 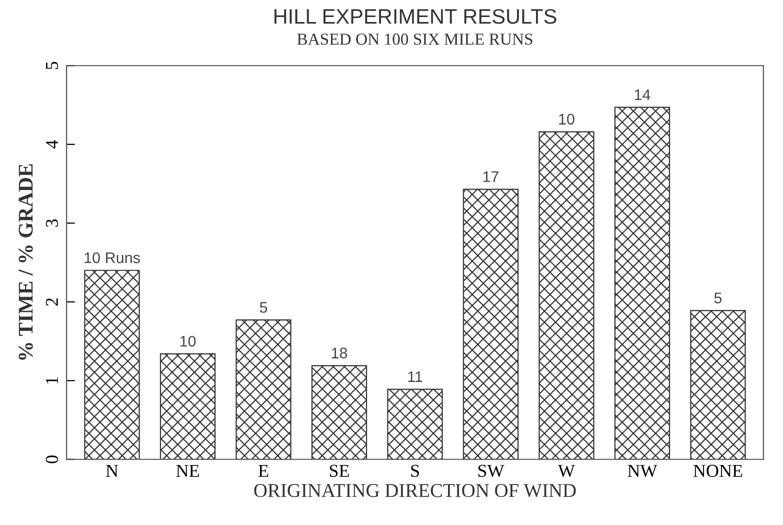 What do you see at coordinates (490, 176) in the screenshot?
I see `annotation: 17` at bounding box center [490, 176].